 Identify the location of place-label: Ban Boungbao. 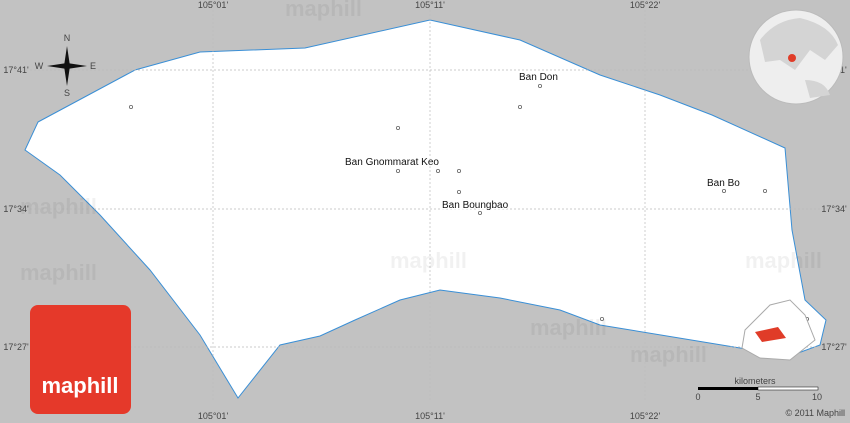
(475, 205).